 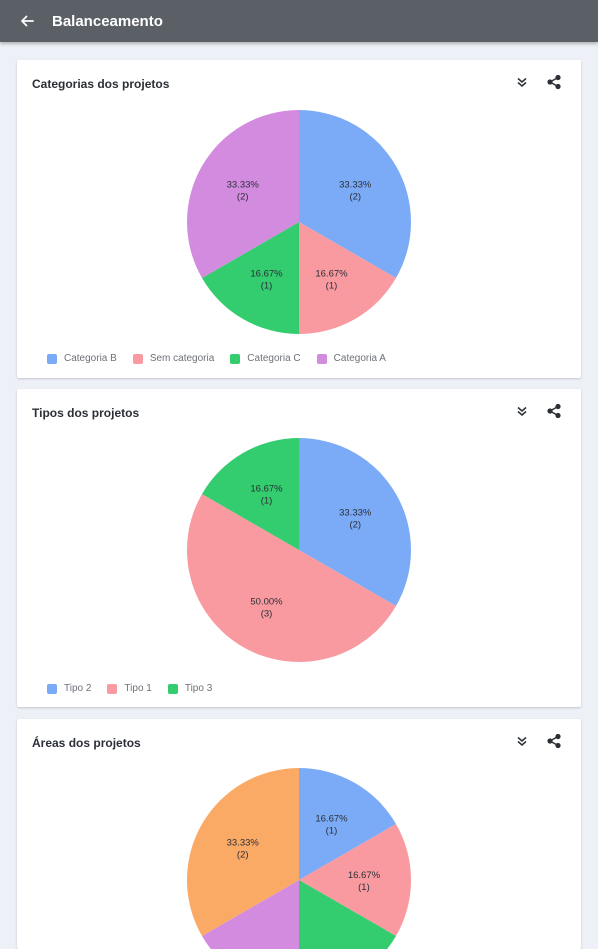 I want to click on legend-label: Tipo 2, so click(x=78, y=688).